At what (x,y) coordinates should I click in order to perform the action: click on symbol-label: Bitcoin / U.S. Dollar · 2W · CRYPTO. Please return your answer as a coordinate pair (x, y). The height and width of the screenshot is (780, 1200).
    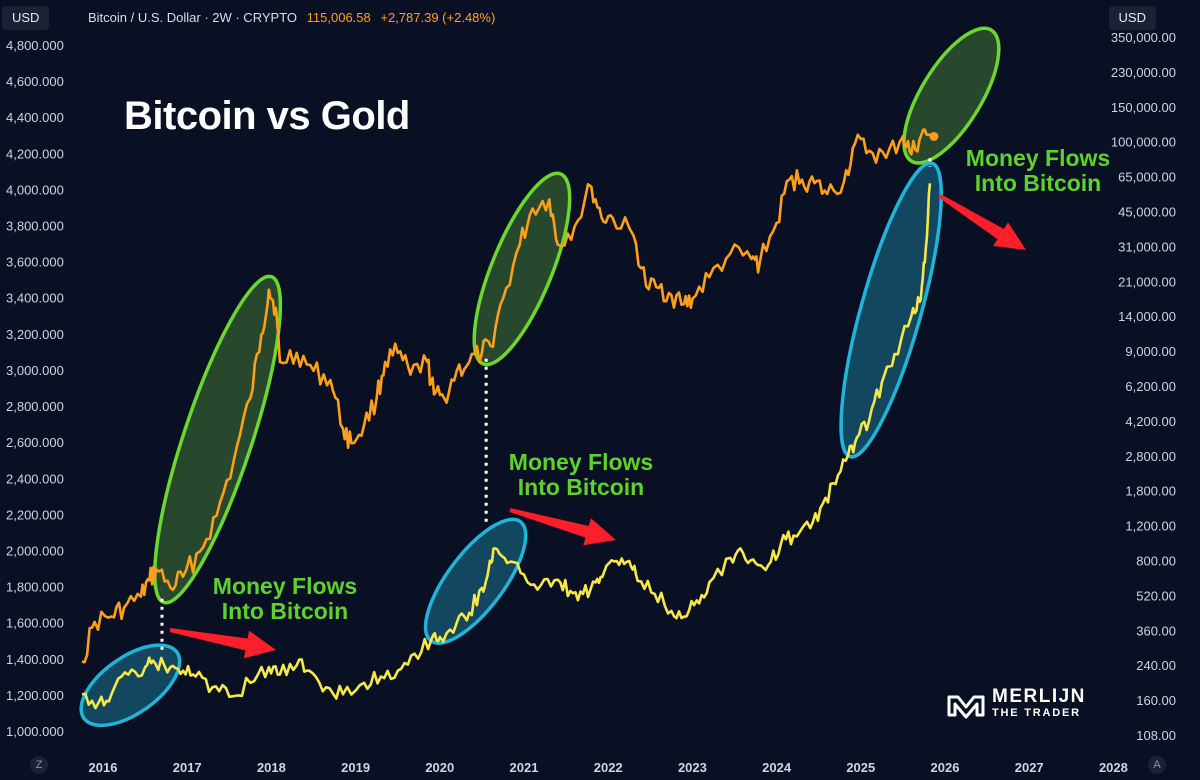
    Looking at the image, I should click on (193, 17).